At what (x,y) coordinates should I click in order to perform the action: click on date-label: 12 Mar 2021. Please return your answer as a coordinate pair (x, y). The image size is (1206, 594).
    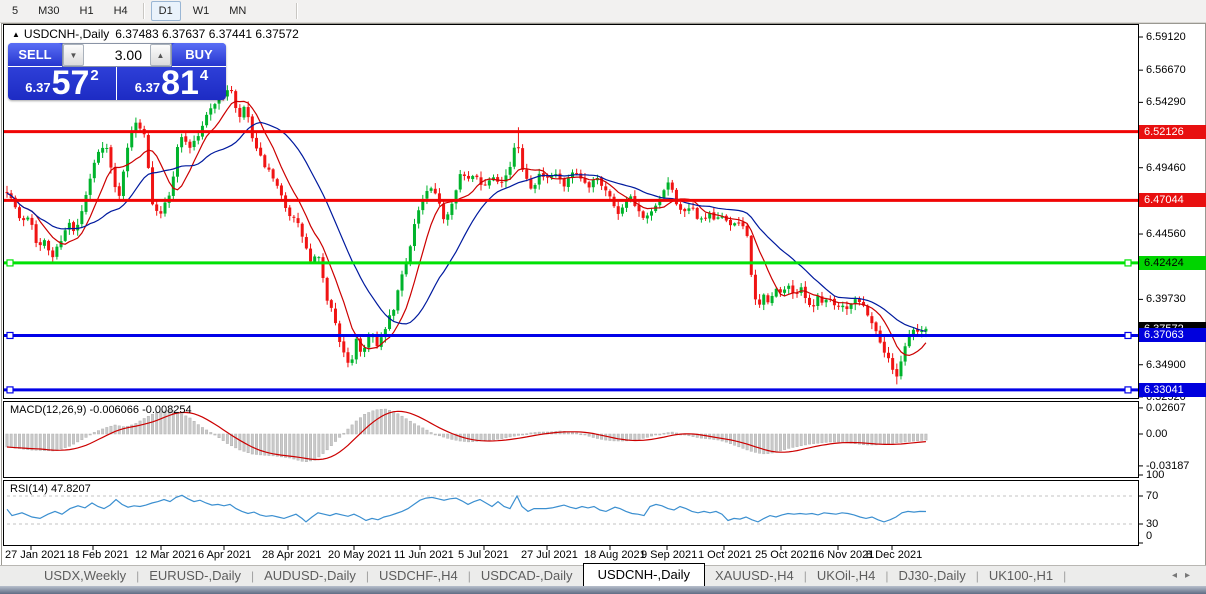
    Looking at the image, I should click on (166, 555).